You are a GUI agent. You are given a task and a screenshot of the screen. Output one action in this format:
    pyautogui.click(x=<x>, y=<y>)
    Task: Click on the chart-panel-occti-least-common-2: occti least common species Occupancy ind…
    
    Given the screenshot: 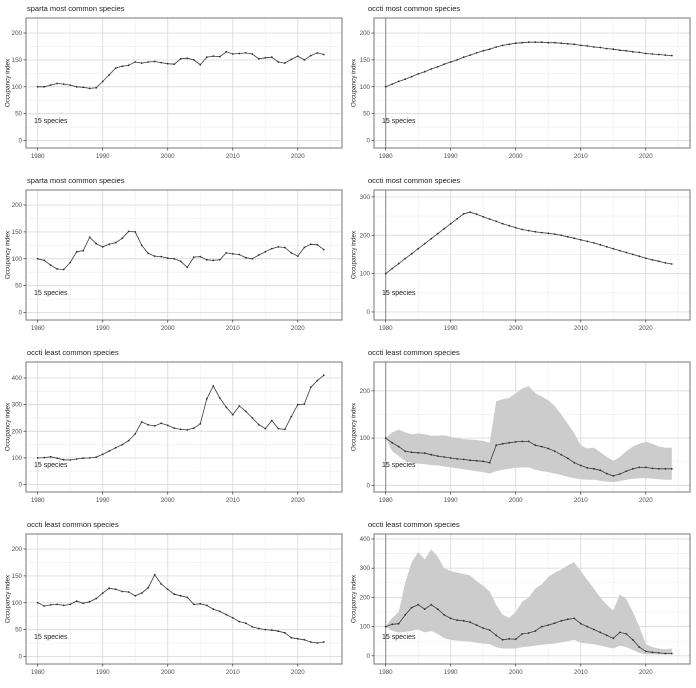 What is the action you would take?
    pyautogui.click(x=174, y=602)
    